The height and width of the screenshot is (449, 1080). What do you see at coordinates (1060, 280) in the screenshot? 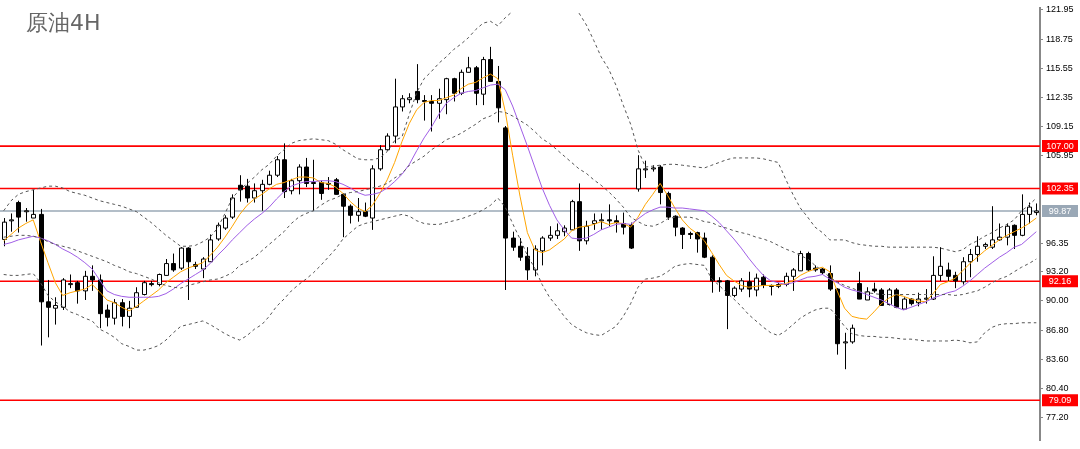
I see `ref-line-label: 92.16` at bounding box center [1060, 280].